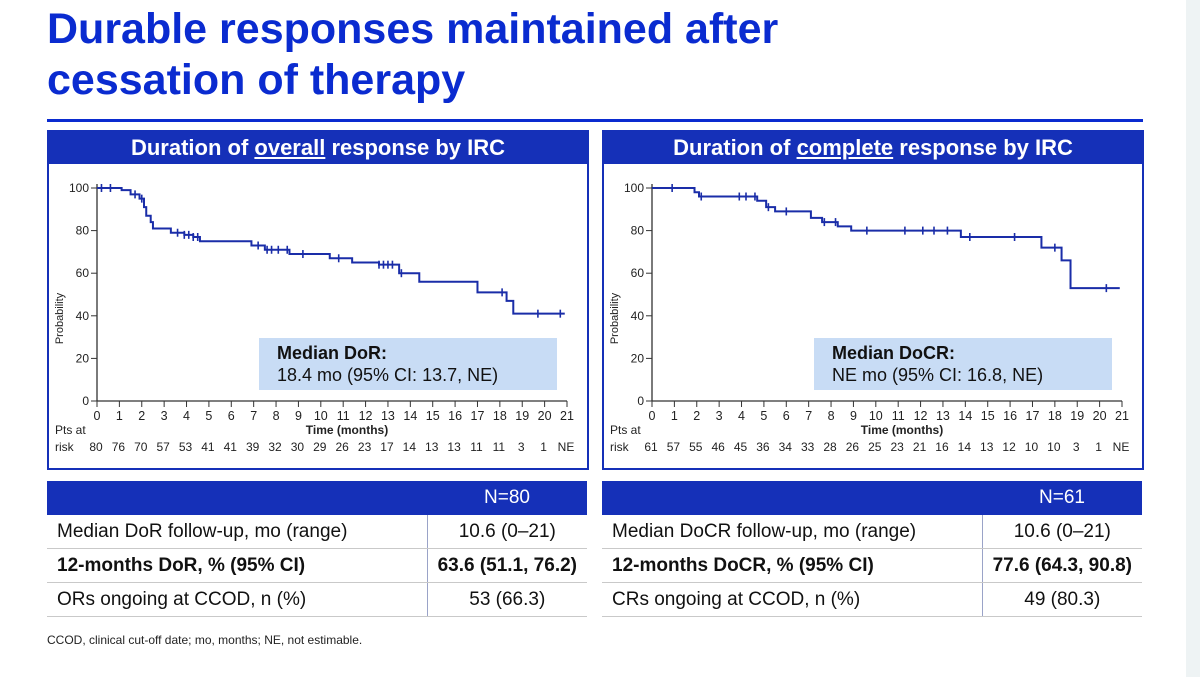 This screenshot has height=677, width=1200. Describe the element at coordinates (963, 364) in the screenshot. I see `median-docr-box: Median DoCR: NE mo (95% CI: 16.8, NE)` at that location.